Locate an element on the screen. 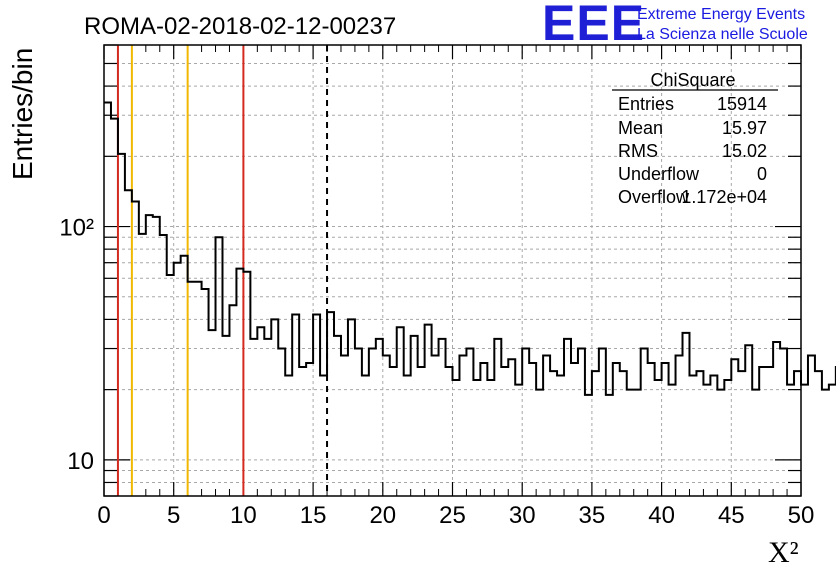 The width and height of the screenshot is (836, 572). x-tick-label: 20 is located at coordinates (382, 515).